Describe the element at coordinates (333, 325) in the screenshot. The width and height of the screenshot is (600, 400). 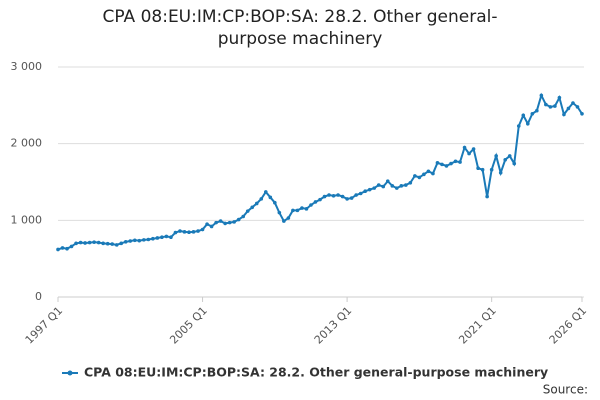
I see `x-tick-label: 2013 Q1` at that location.